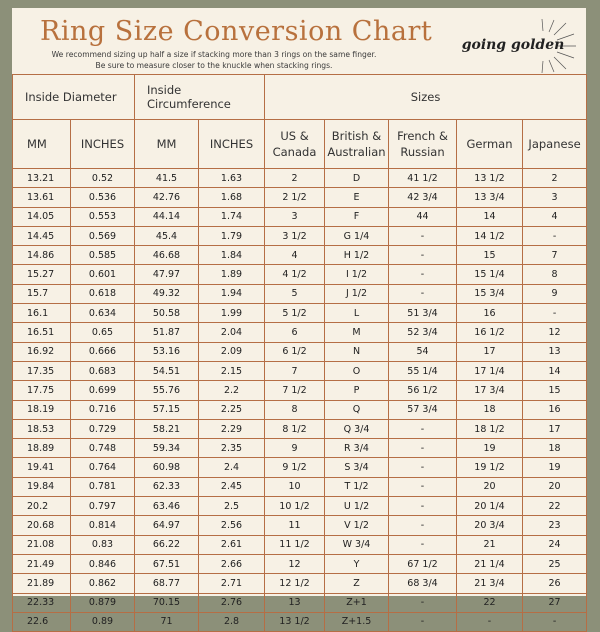 This screenshot has height=632, width=600. I want to click on table-cell: N, so click(356, 351).